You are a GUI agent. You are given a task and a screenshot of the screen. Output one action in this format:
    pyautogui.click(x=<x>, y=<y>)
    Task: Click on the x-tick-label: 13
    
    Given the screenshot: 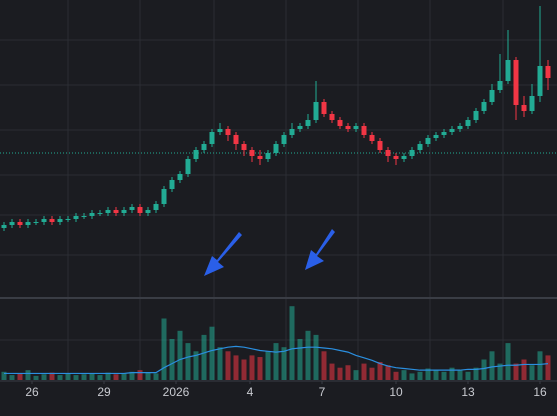 What is the action you would take?
    pyautogui.click(x=468, y=392)
    